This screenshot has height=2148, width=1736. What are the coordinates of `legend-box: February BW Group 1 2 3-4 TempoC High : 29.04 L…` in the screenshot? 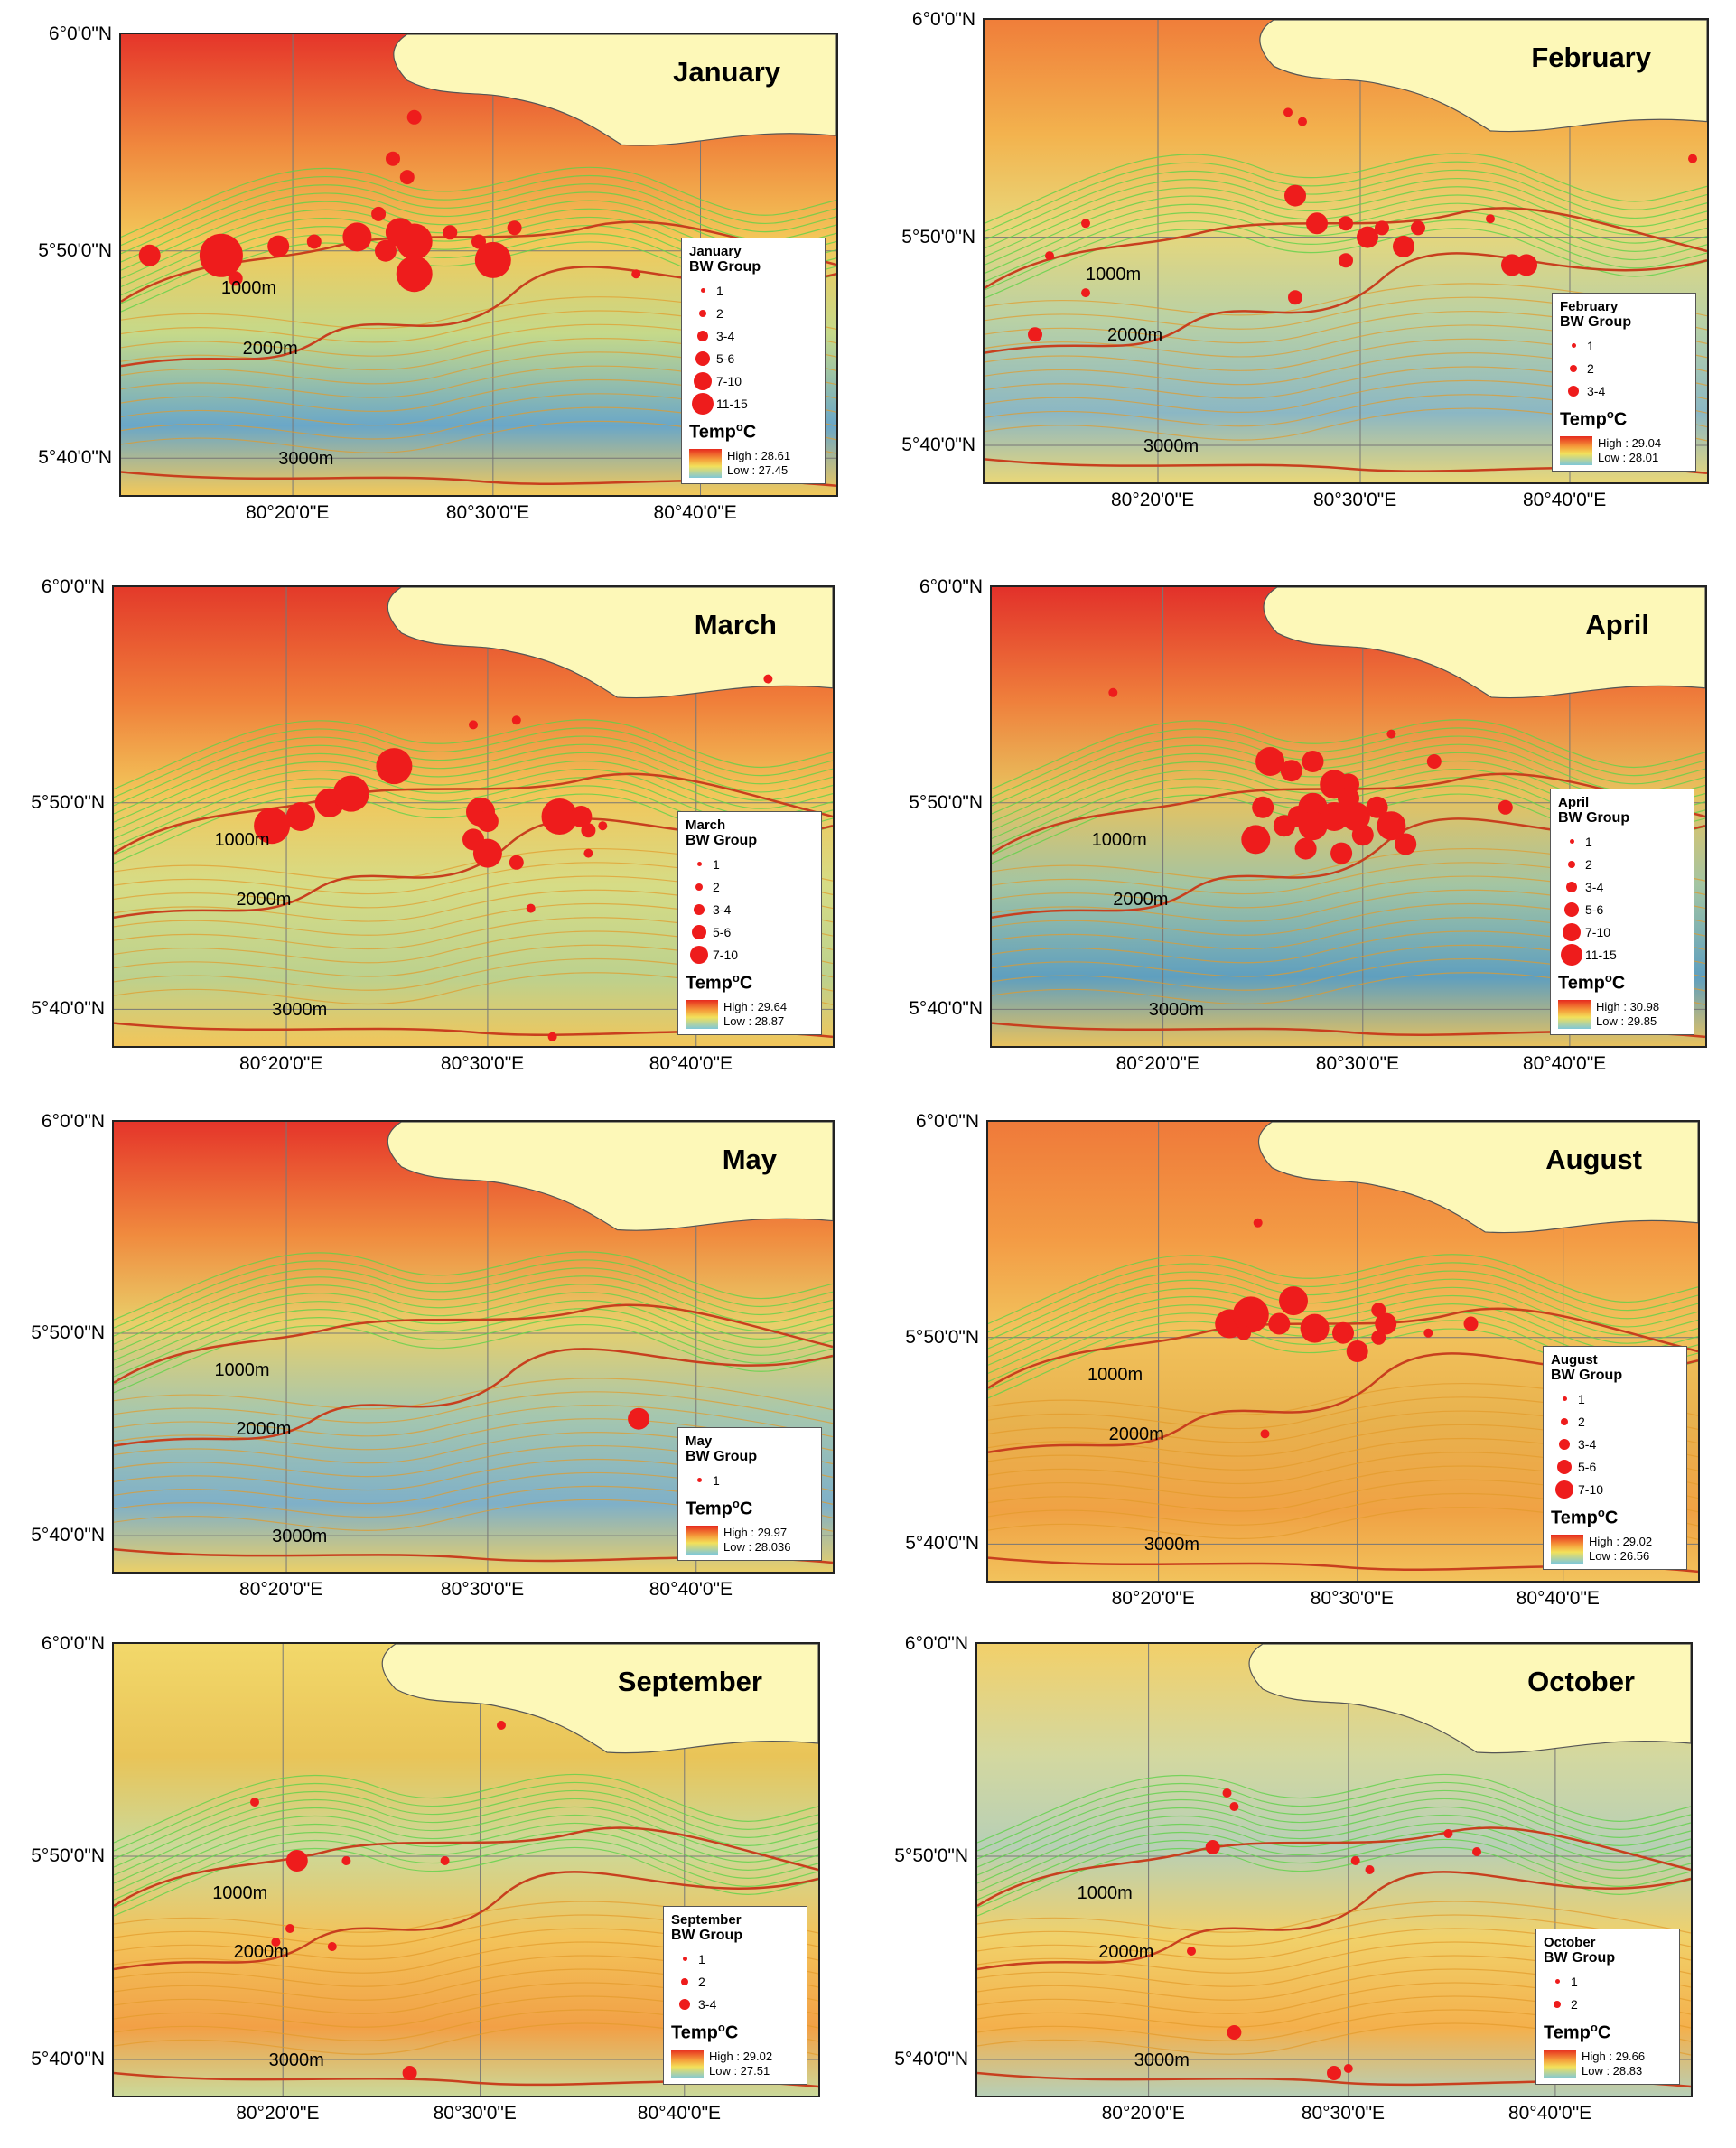 It's located at (1624, 382).